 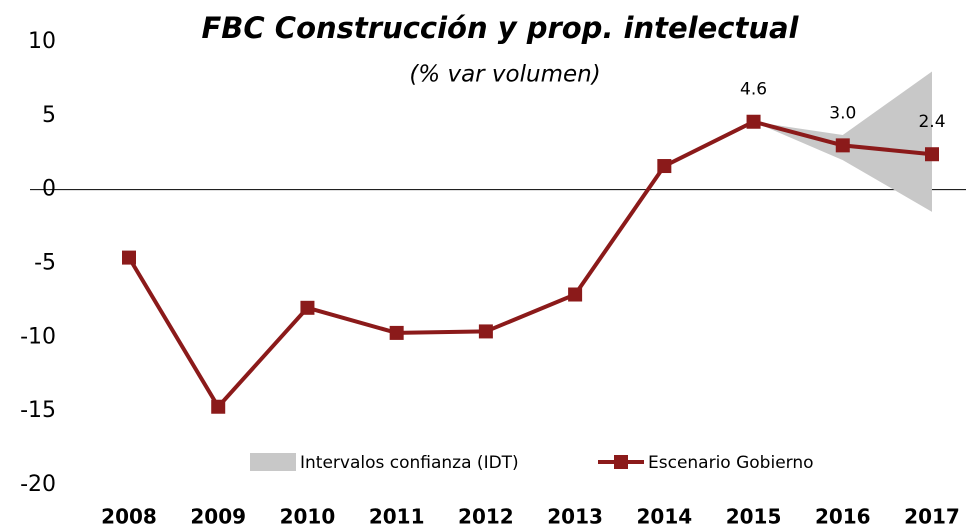 I want to click on chart-title: FBC Construcción y prop. intelectual, so click(x=501, y=28).